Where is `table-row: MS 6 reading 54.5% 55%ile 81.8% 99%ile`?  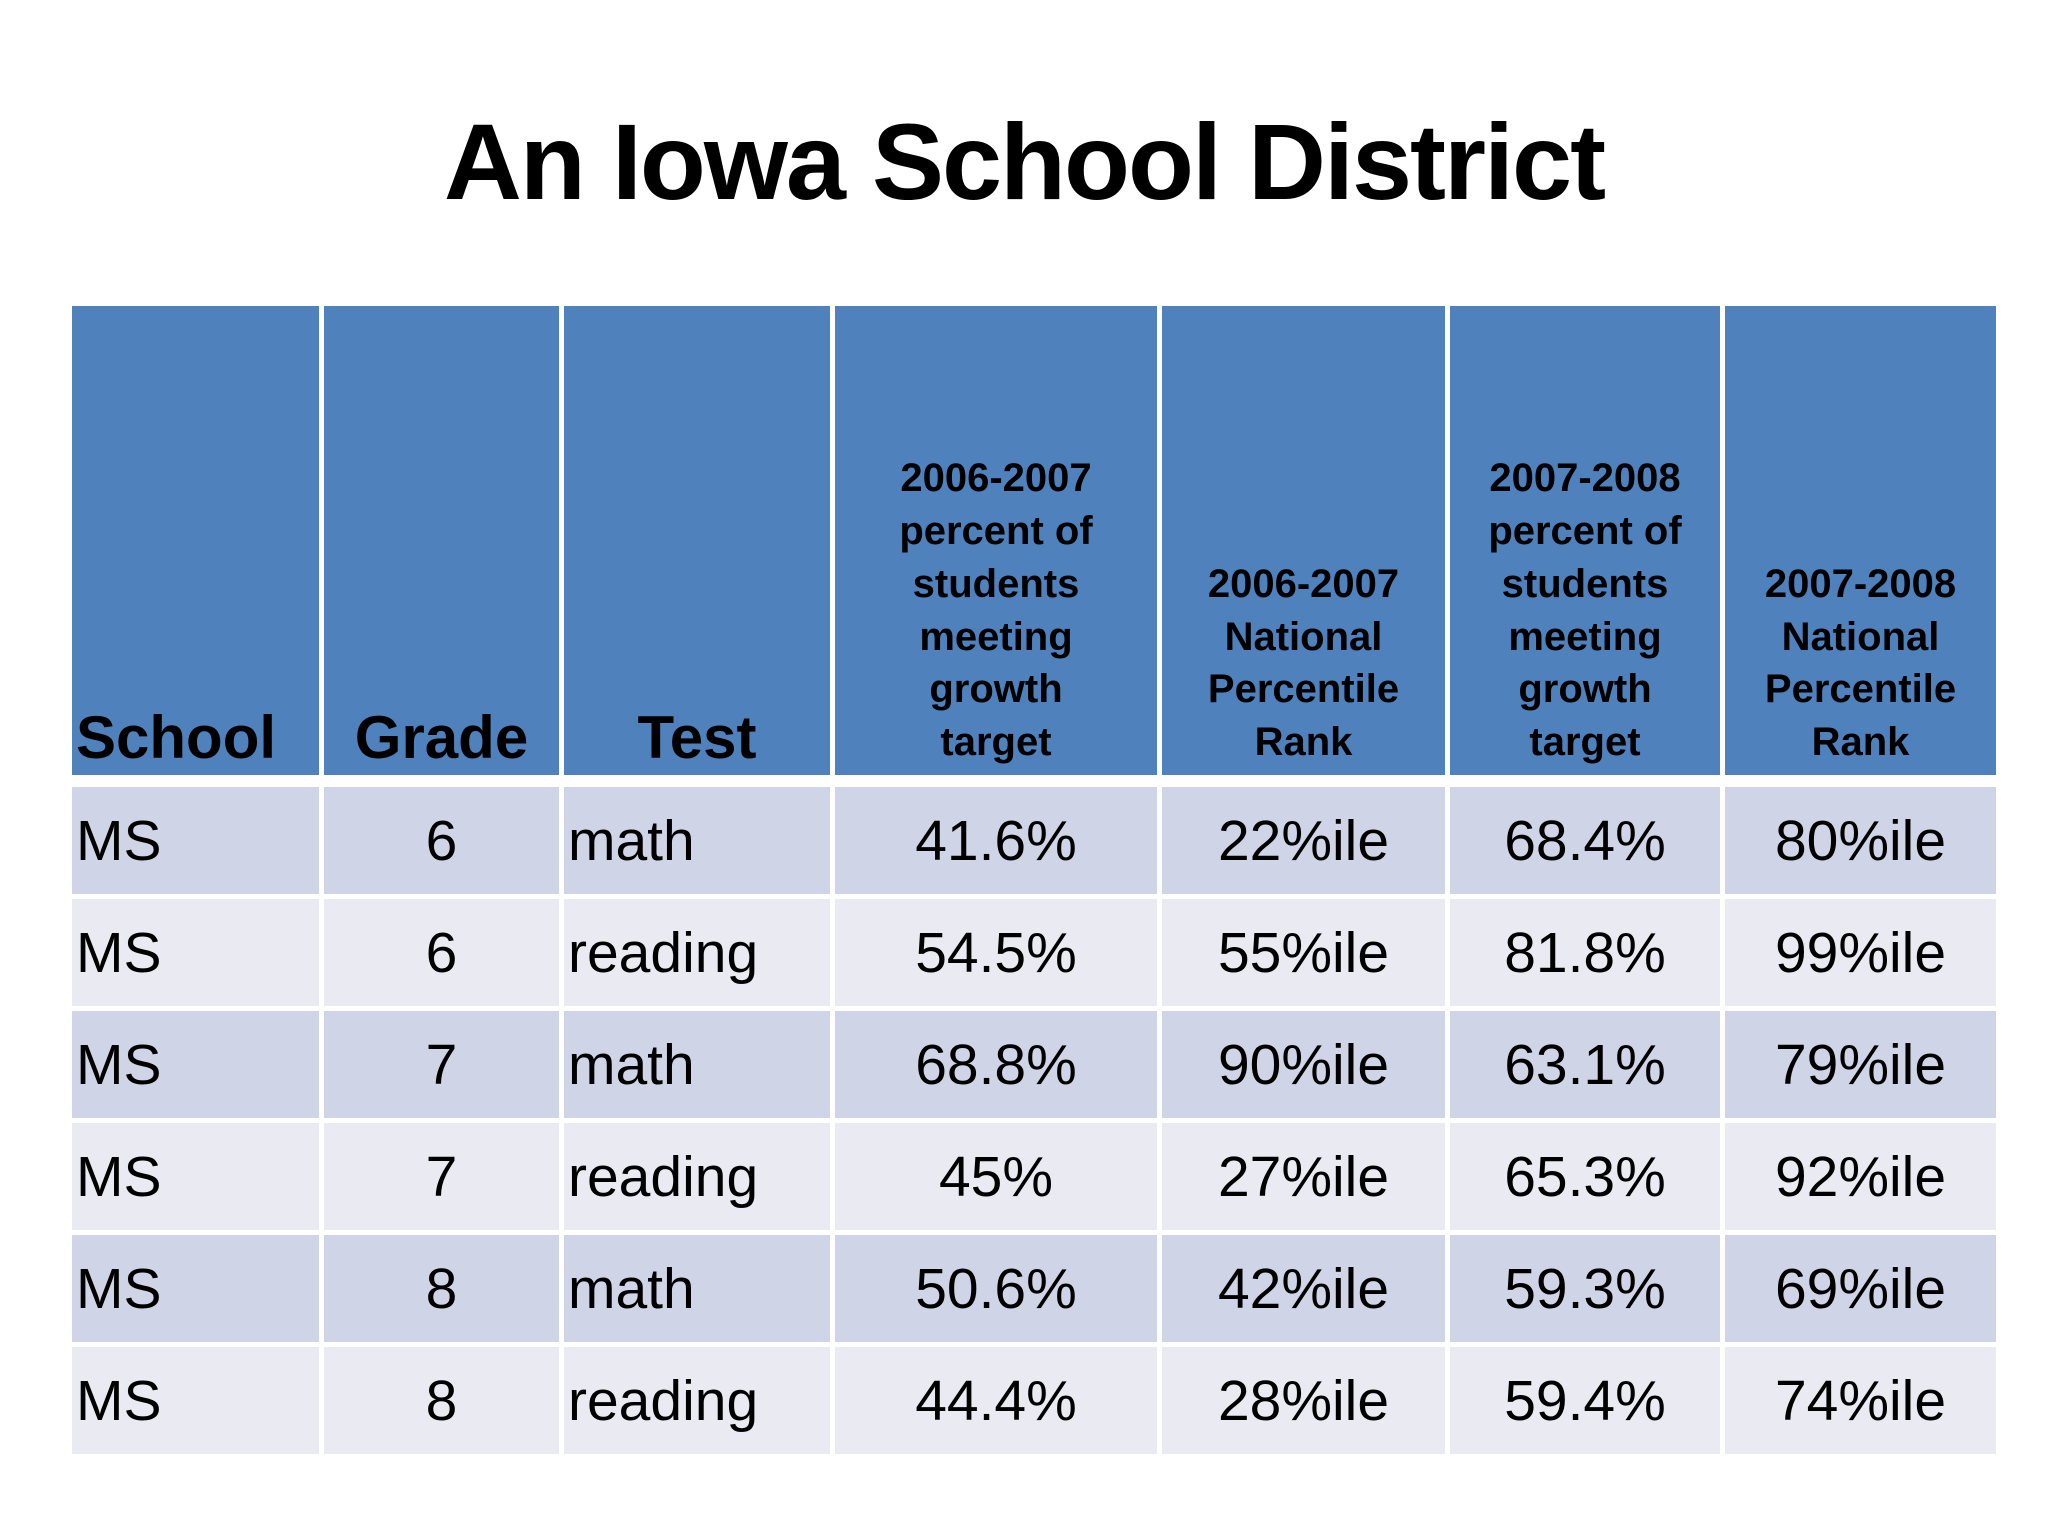
table-row: MS 6 reading 54.5% 55%ile 81.8% 99%ile is located at coordinates (1034, 952).